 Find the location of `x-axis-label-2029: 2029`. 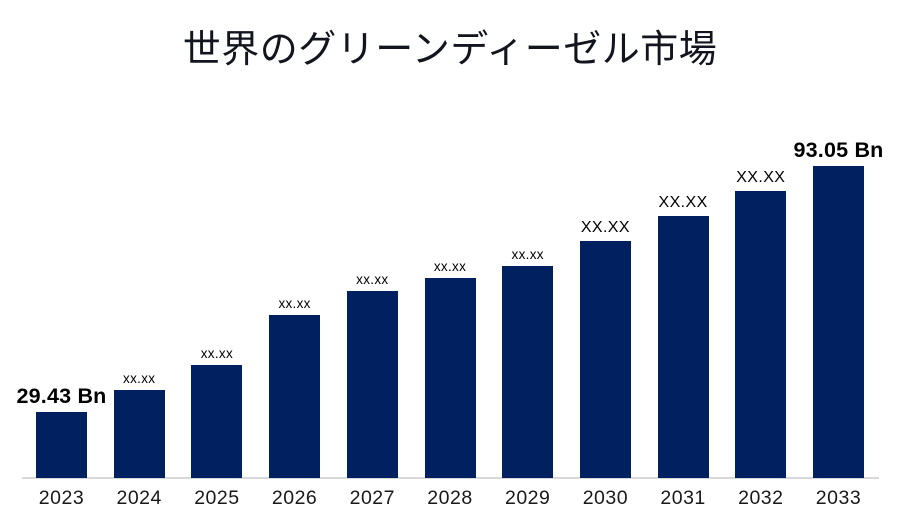

x-axis-label-2029: 2029 is located at coordinates (527, 498).